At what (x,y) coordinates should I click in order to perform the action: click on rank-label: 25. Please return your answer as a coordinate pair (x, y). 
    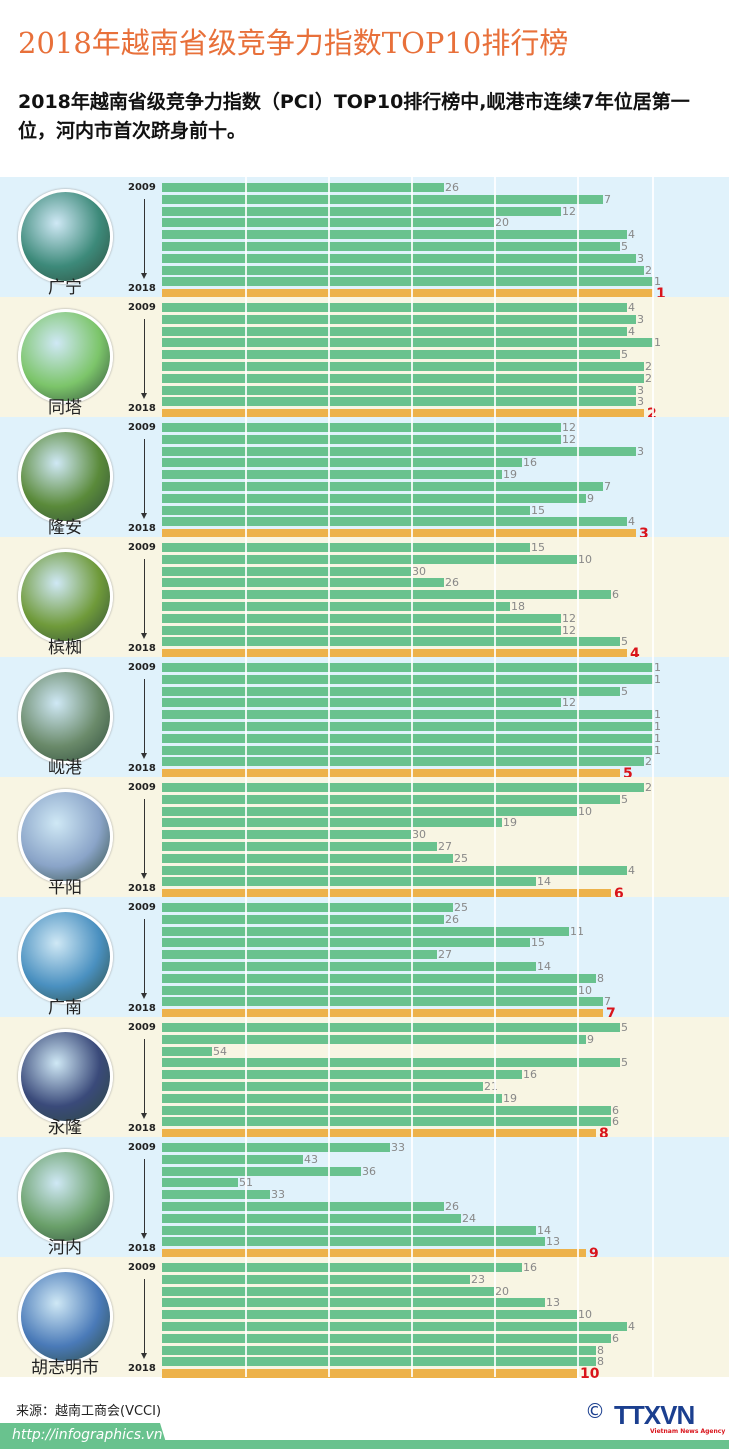
    Looking at the image, I should click on (461, 858).